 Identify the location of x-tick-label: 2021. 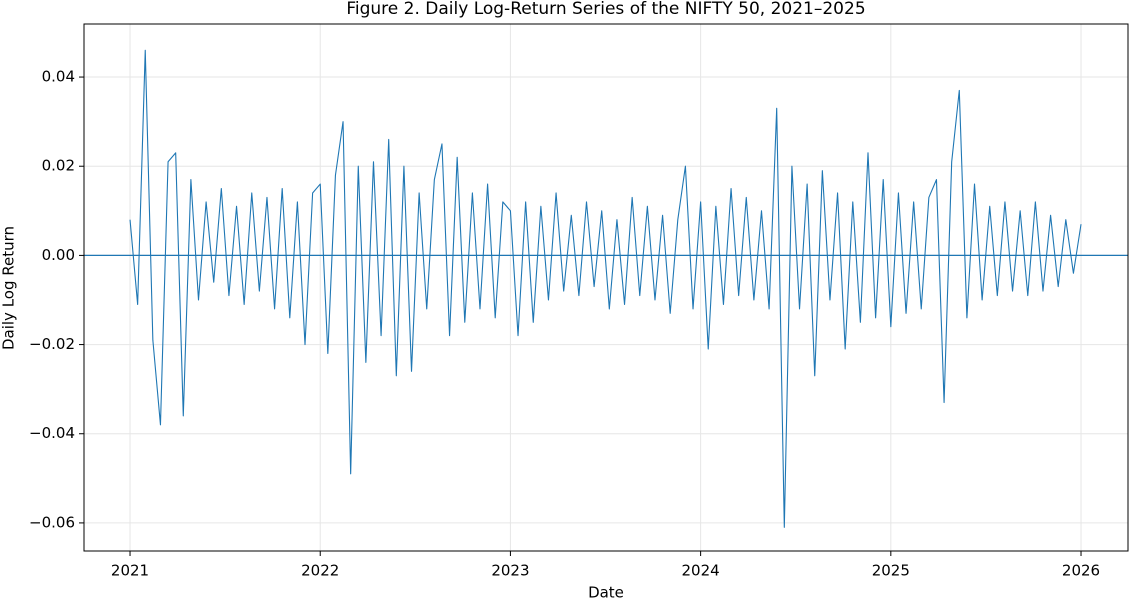
(130, 571).